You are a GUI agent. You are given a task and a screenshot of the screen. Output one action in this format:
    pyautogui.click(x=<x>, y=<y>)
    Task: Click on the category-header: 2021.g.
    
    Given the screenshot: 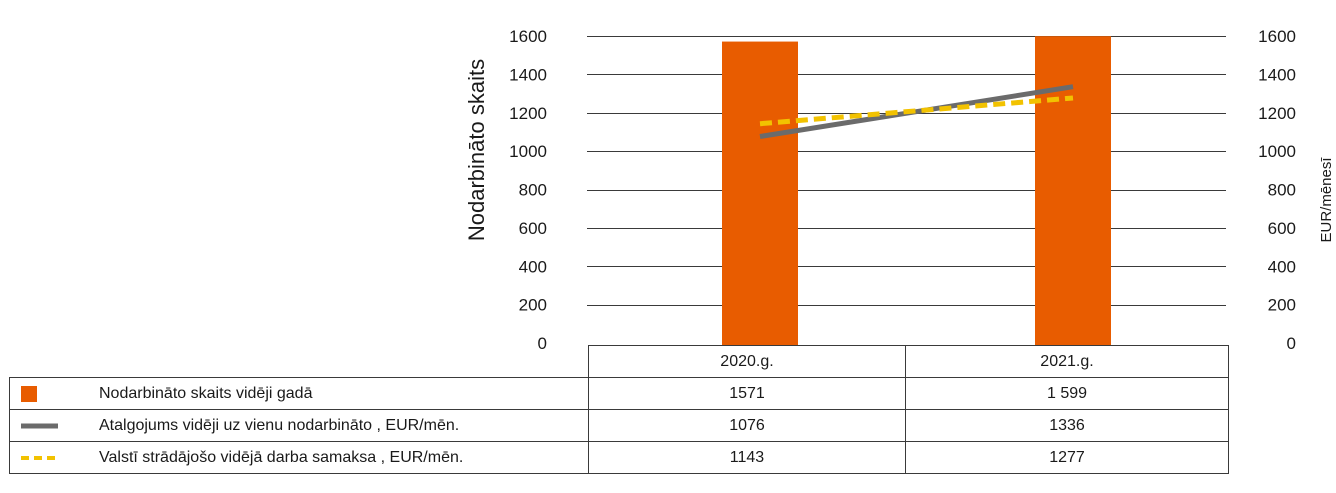 What is the action you would take?
    pyautogui.click(x=1067, y=361)
    